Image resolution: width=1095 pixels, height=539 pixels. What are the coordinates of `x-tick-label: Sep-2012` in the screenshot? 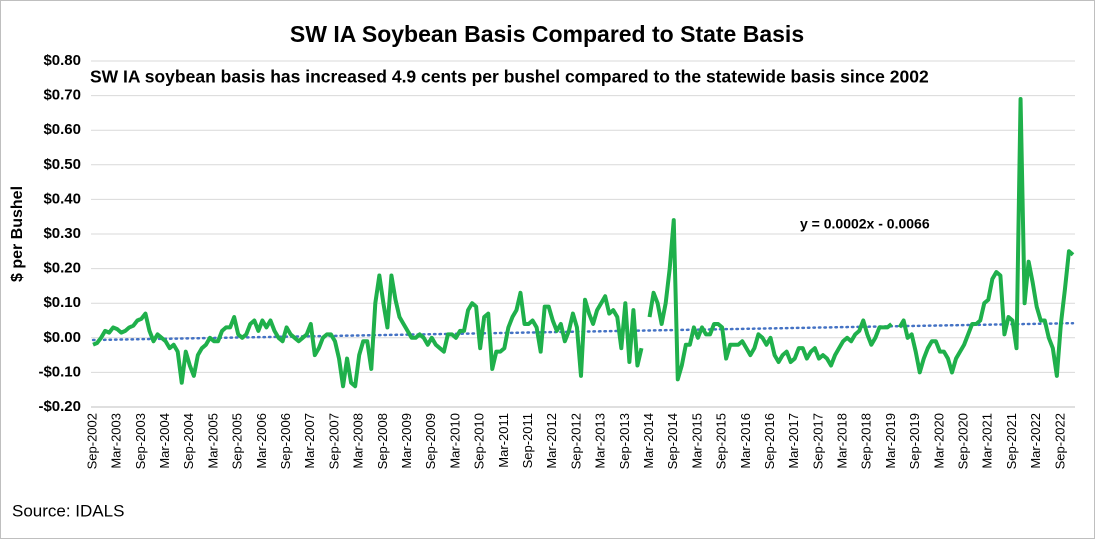 It's located at (575, 441).